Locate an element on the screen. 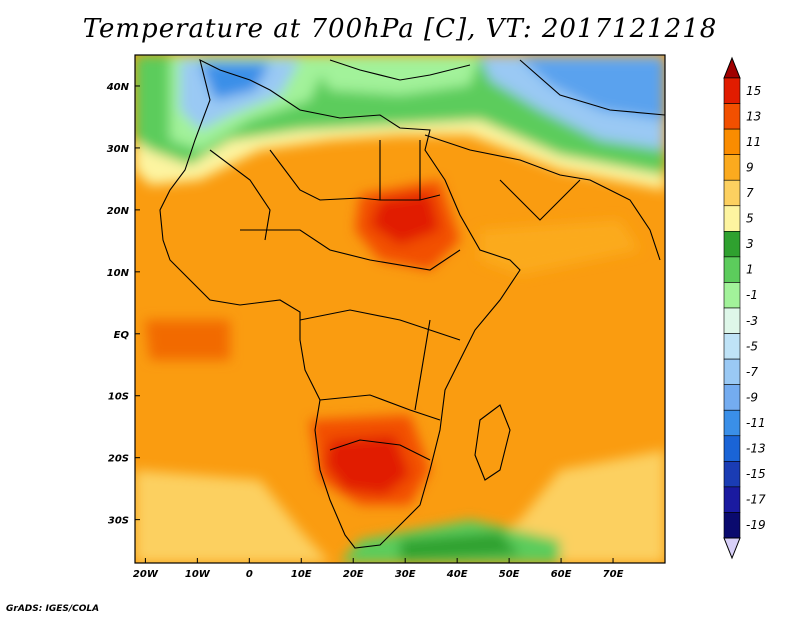 This screenshot has width=800, height=618. lon-label: 10W is located at coordinates (198, 574).